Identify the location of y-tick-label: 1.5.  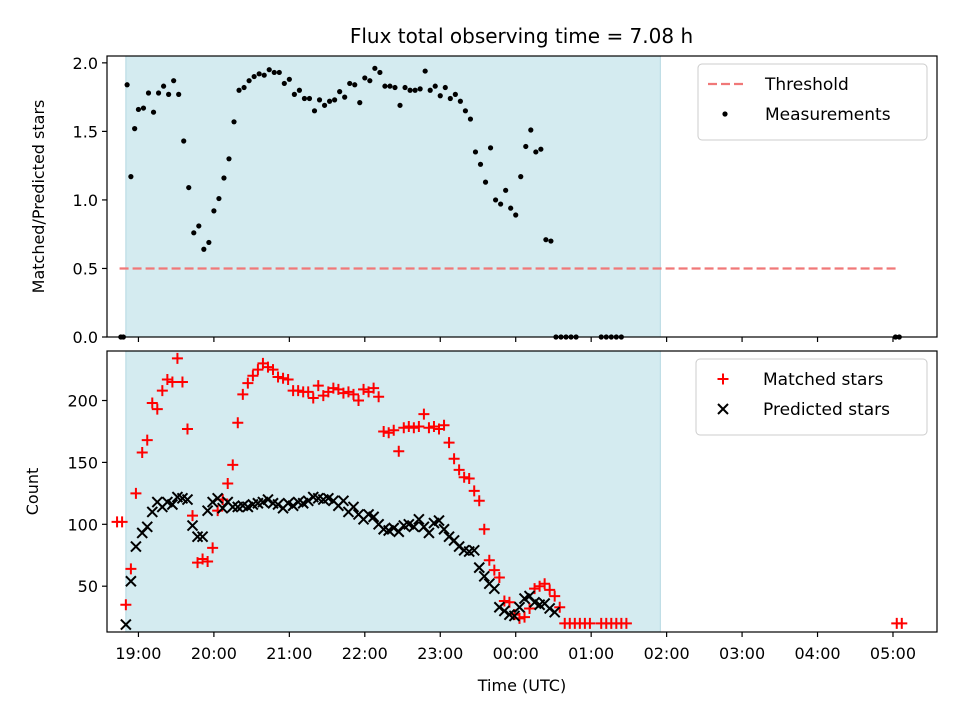
(85, 131).